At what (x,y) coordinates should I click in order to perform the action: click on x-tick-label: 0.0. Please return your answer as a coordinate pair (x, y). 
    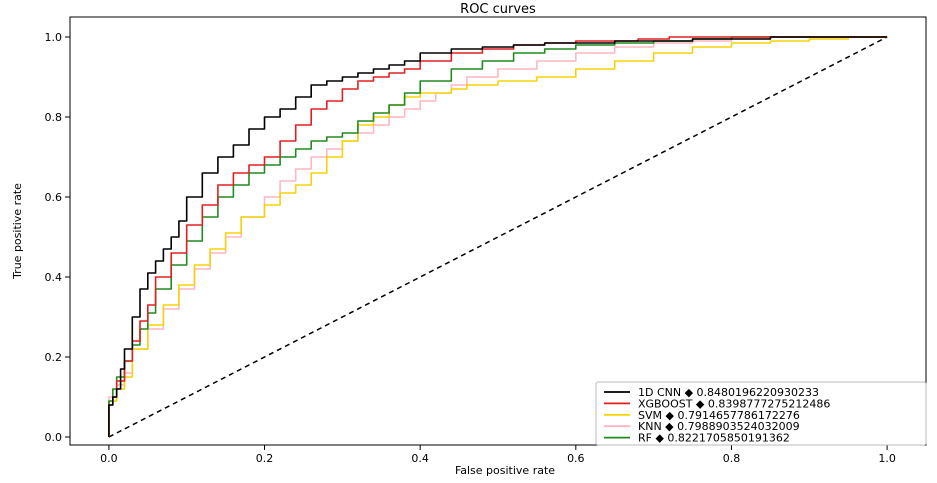
    Looking at the image, I should click on (109, 458).